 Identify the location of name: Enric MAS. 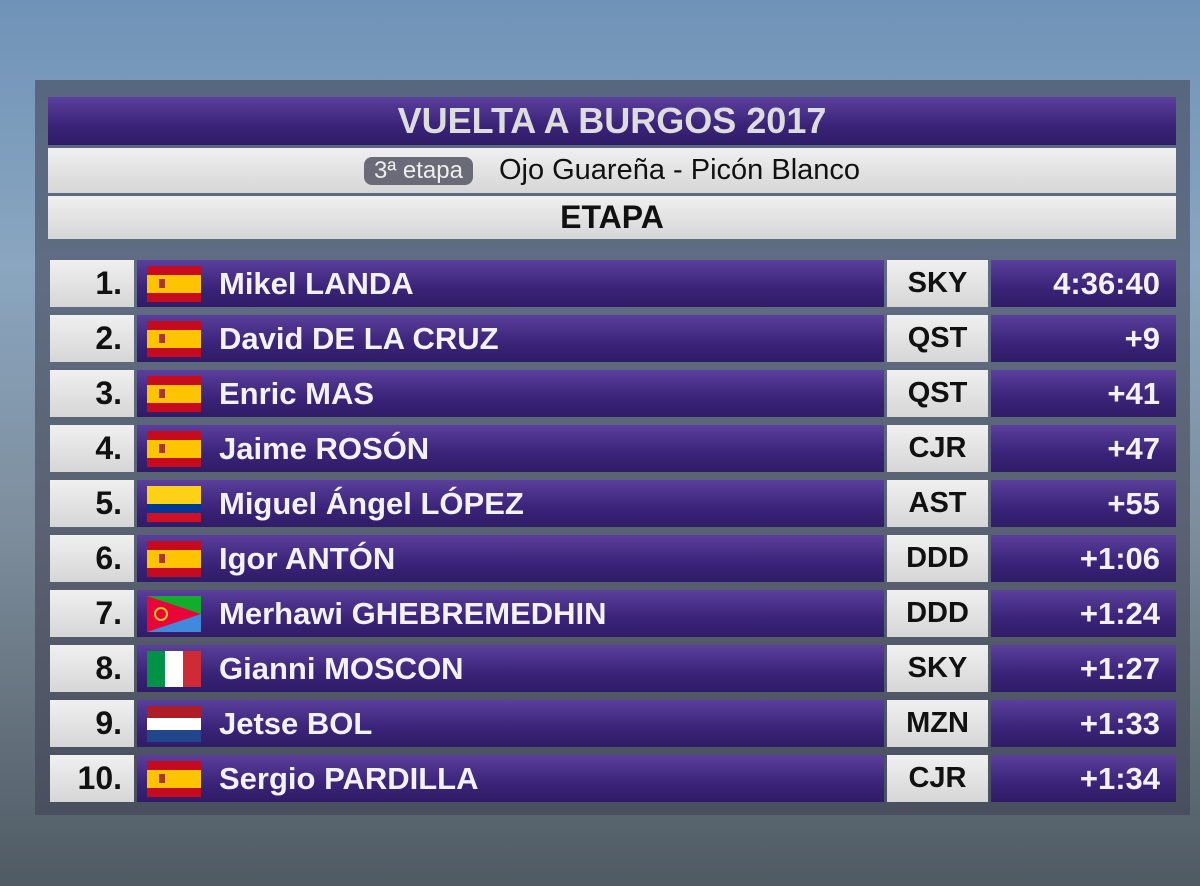
(510, 393).